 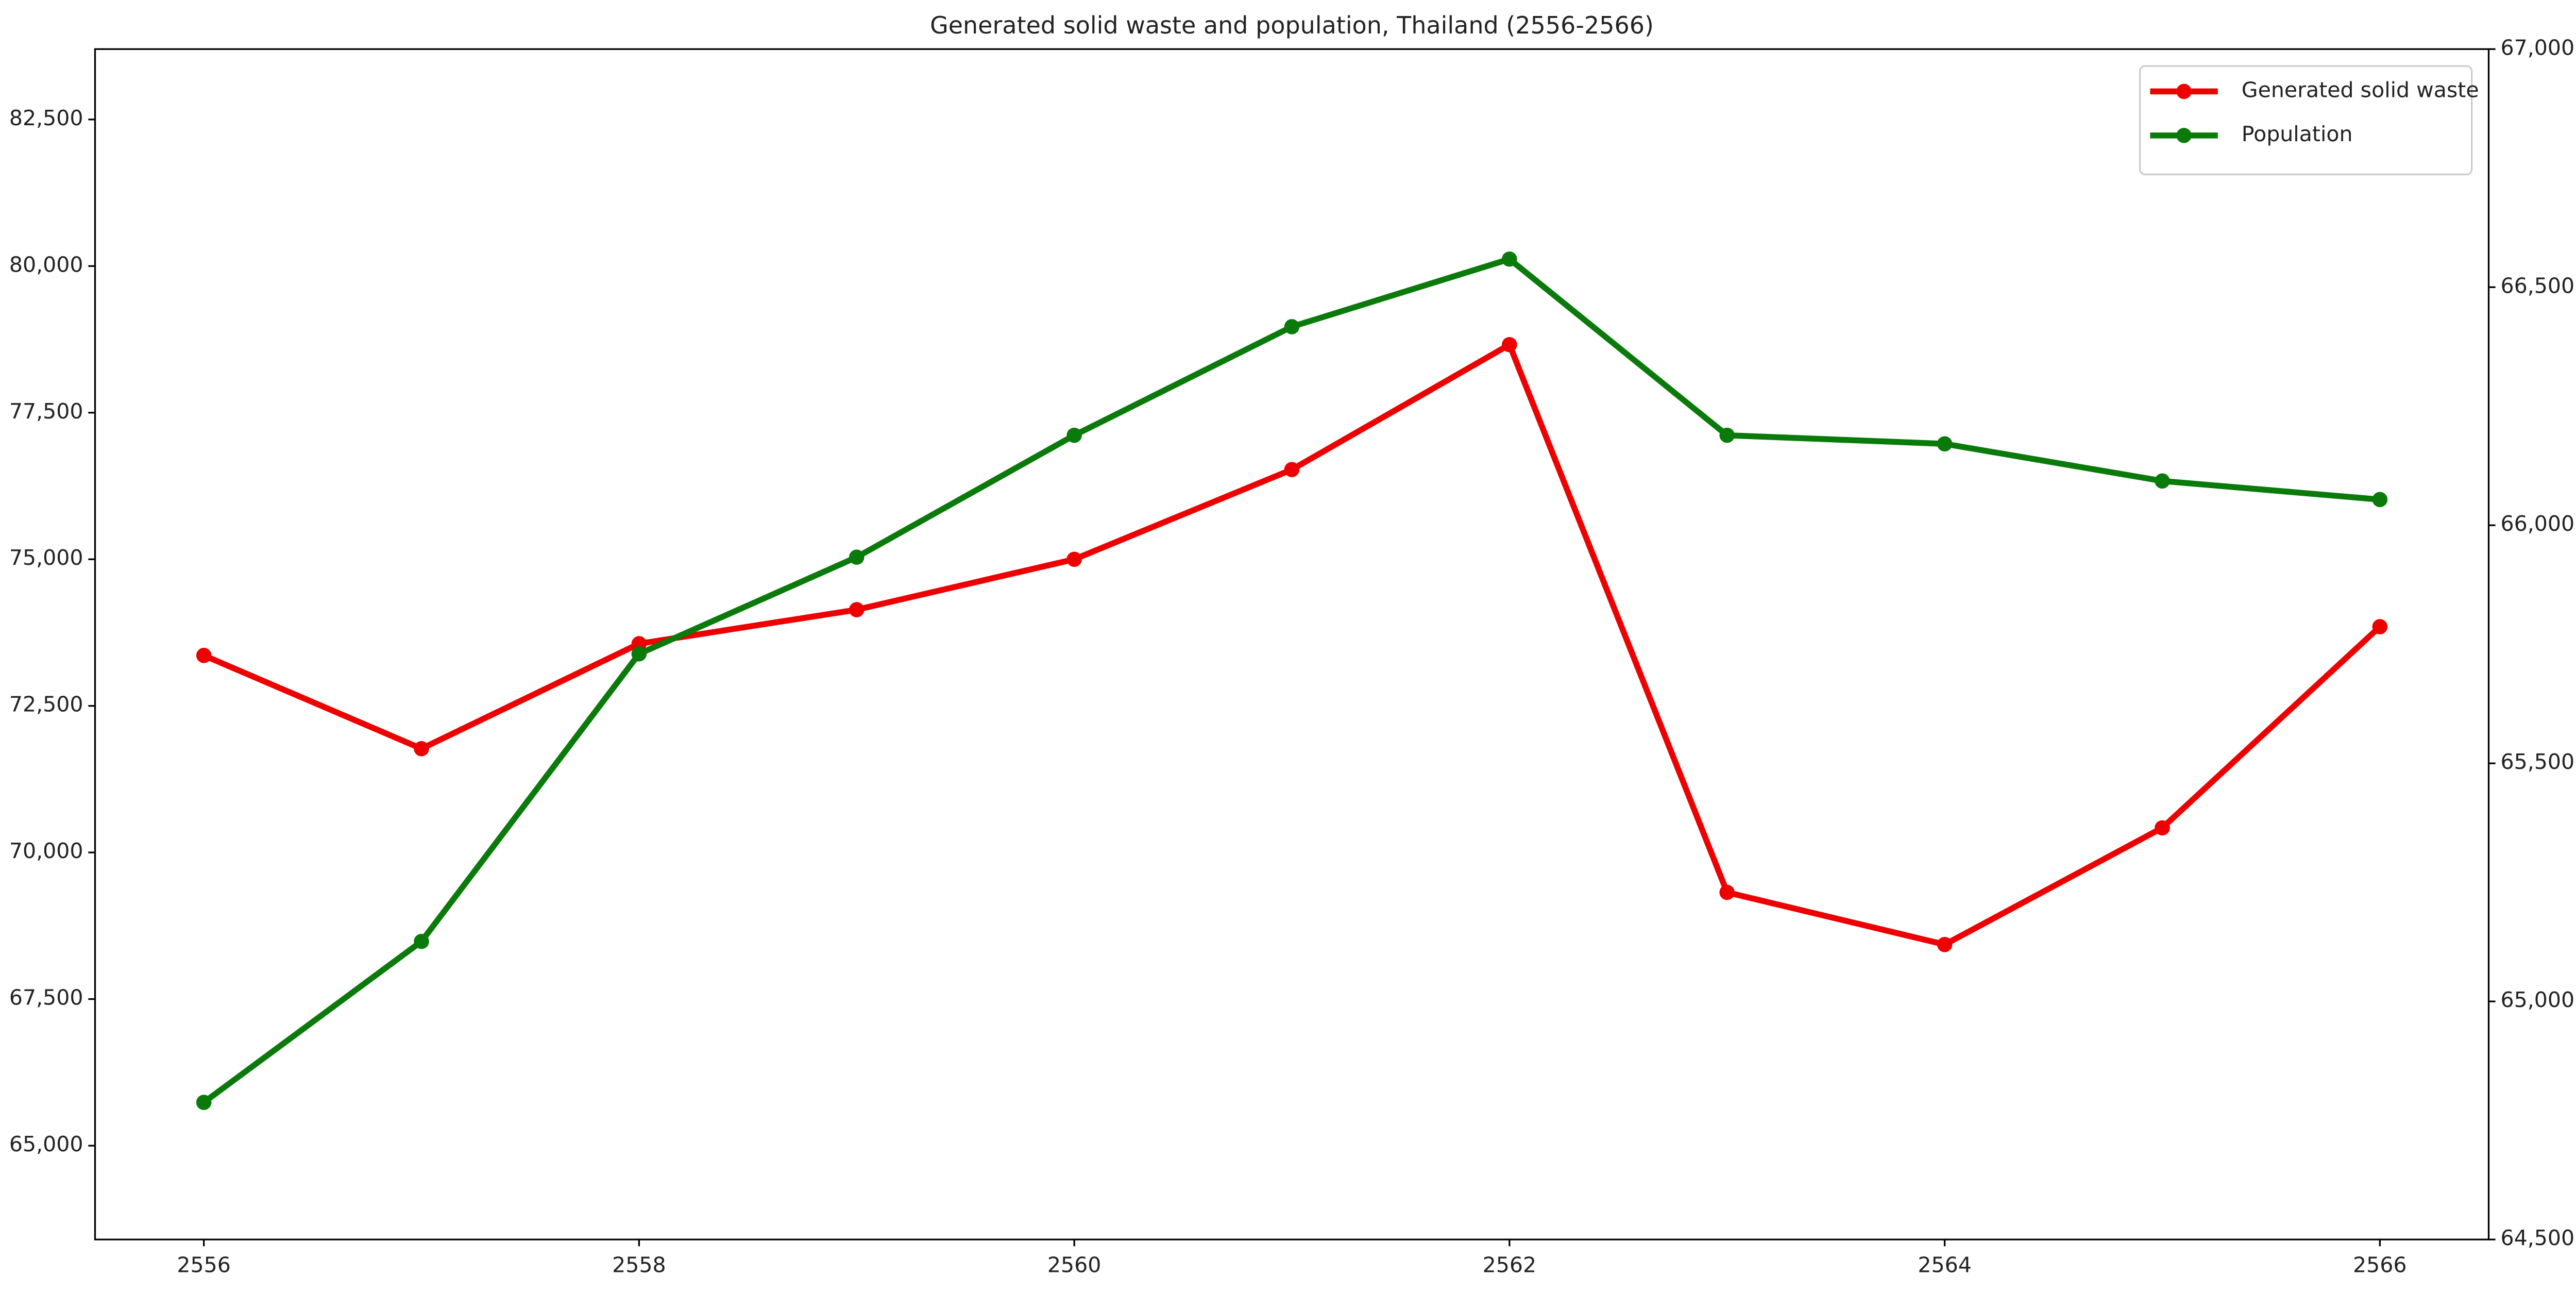 I want to click on legend-box, so click(x=2306, y=120).